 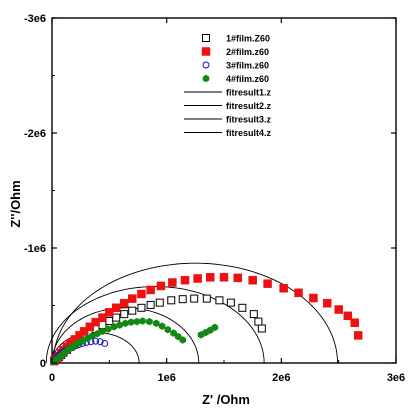 I want to click on legend-label: 2#film.z60, so click(x=247, y=52).